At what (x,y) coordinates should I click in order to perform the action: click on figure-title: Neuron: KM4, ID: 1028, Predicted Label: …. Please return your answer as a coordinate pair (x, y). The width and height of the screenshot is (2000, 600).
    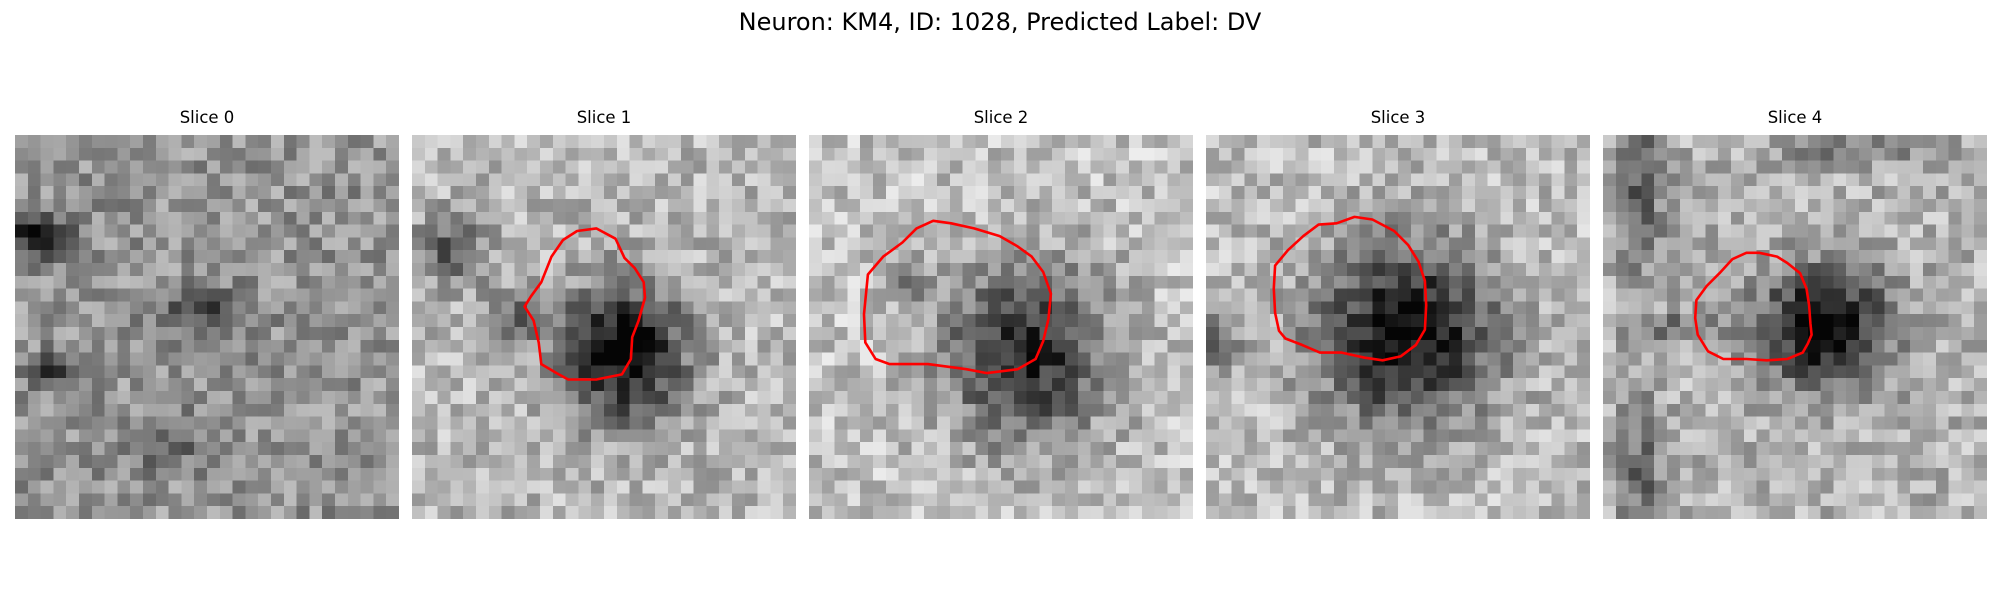
    Looking at the image, I should click on (1000, 22).